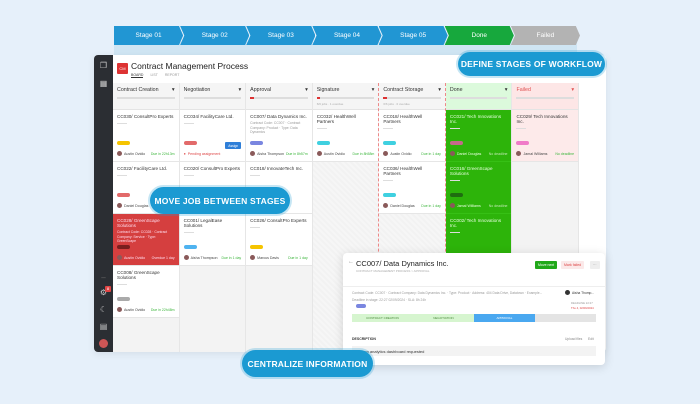 The image size is (700, 404). I want to click on tab-report: REPORT, so click(172, 75).